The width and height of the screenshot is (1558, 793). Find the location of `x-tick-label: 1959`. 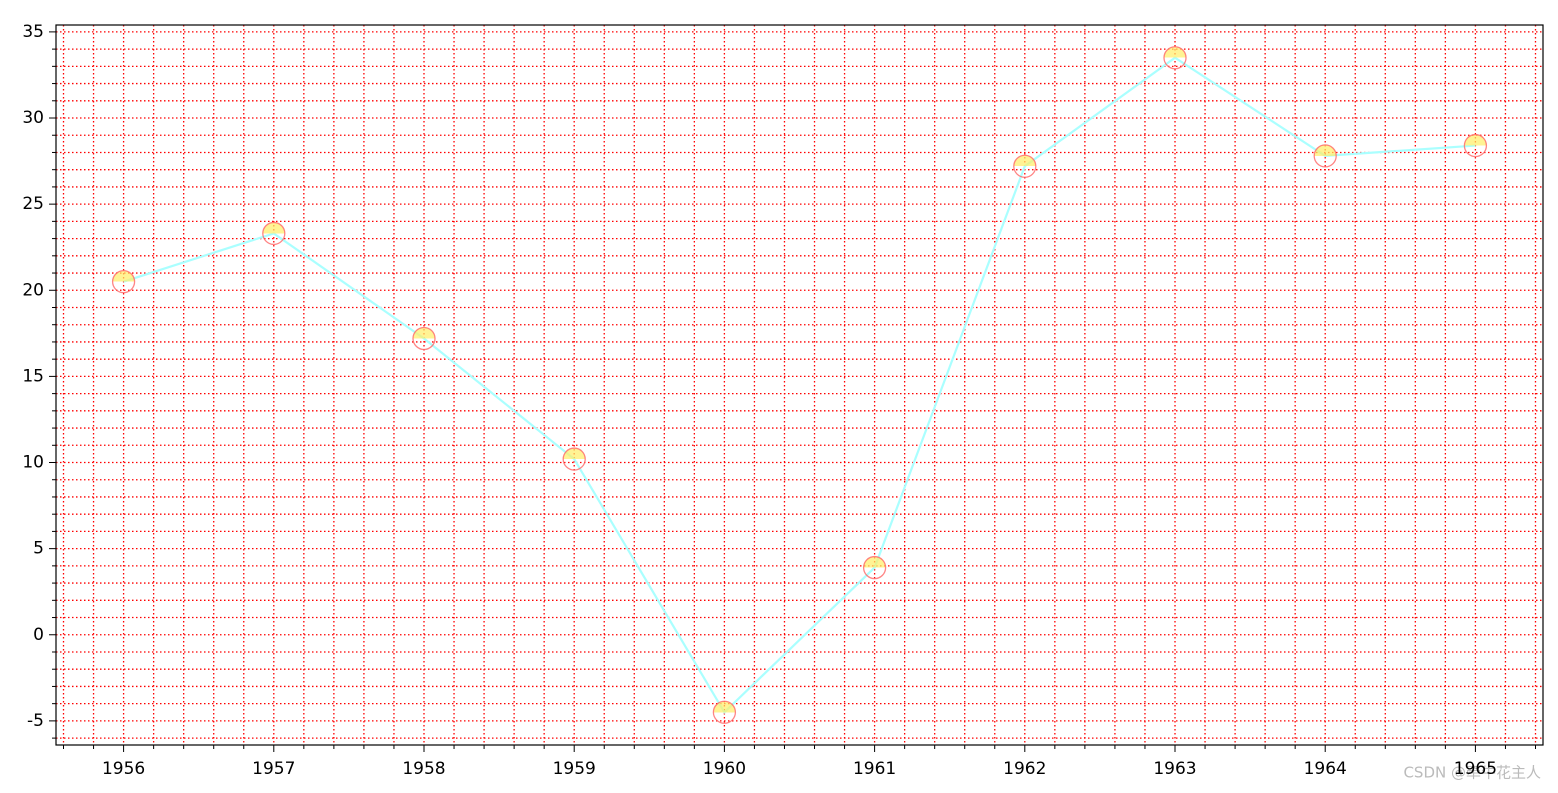

x-tick-label: 1959 is located at coordinates (574, 769).